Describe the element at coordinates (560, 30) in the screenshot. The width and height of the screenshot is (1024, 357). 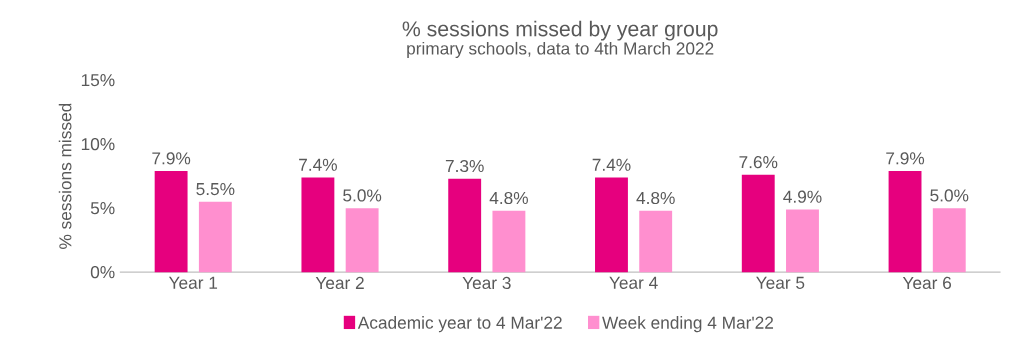
I see `chart-title: % sessions missed by year group` at that location.